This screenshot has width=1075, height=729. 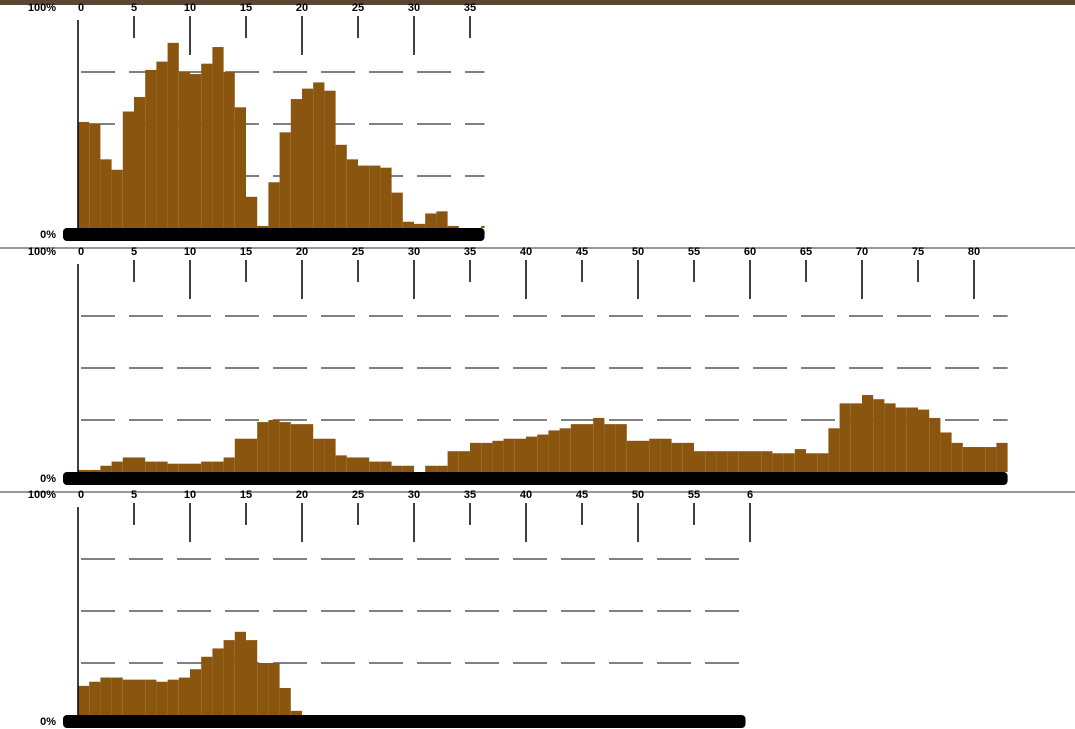 I want to click on x-tick-label: 65, so click(x=806, y=252).